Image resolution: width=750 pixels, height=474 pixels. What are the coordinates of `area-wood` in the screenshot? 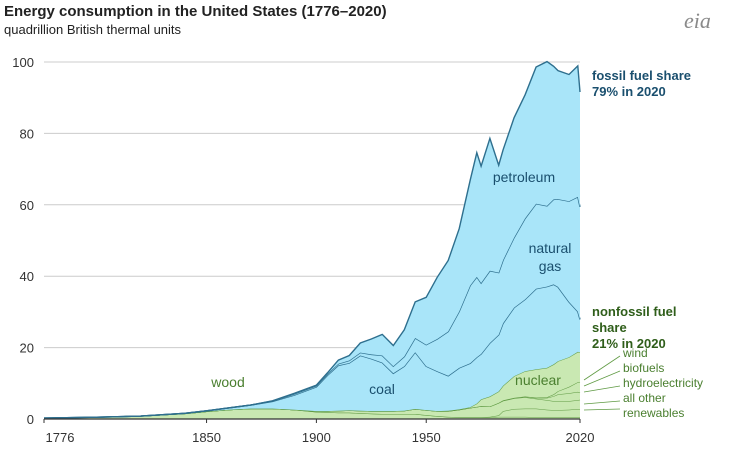 It's located at (312, 413).